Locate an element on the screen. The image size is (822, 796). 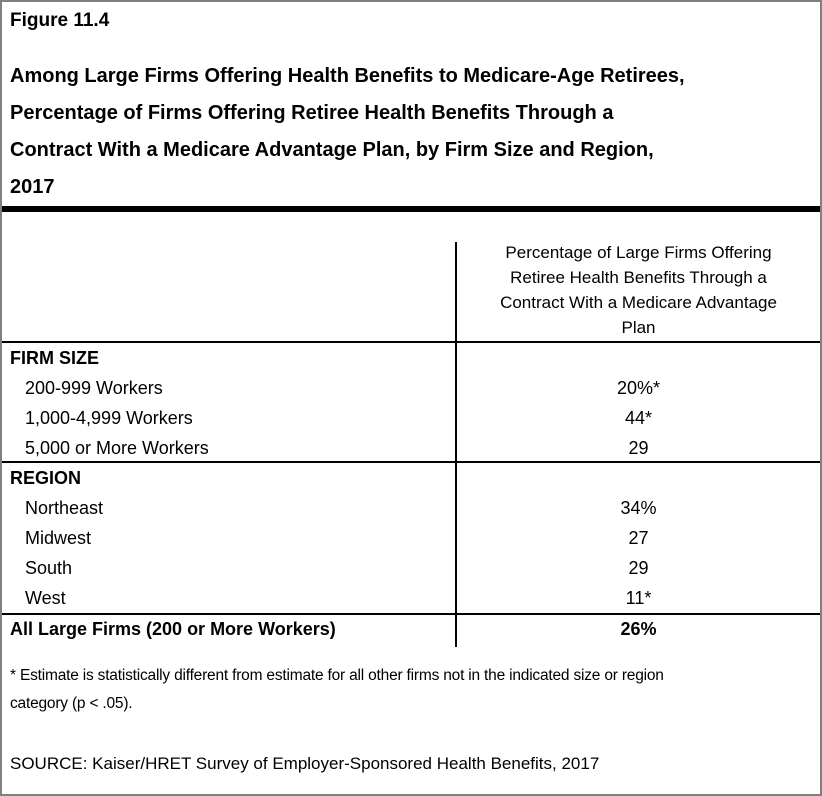
row-value: 11* is located at coordinates (638, 597).